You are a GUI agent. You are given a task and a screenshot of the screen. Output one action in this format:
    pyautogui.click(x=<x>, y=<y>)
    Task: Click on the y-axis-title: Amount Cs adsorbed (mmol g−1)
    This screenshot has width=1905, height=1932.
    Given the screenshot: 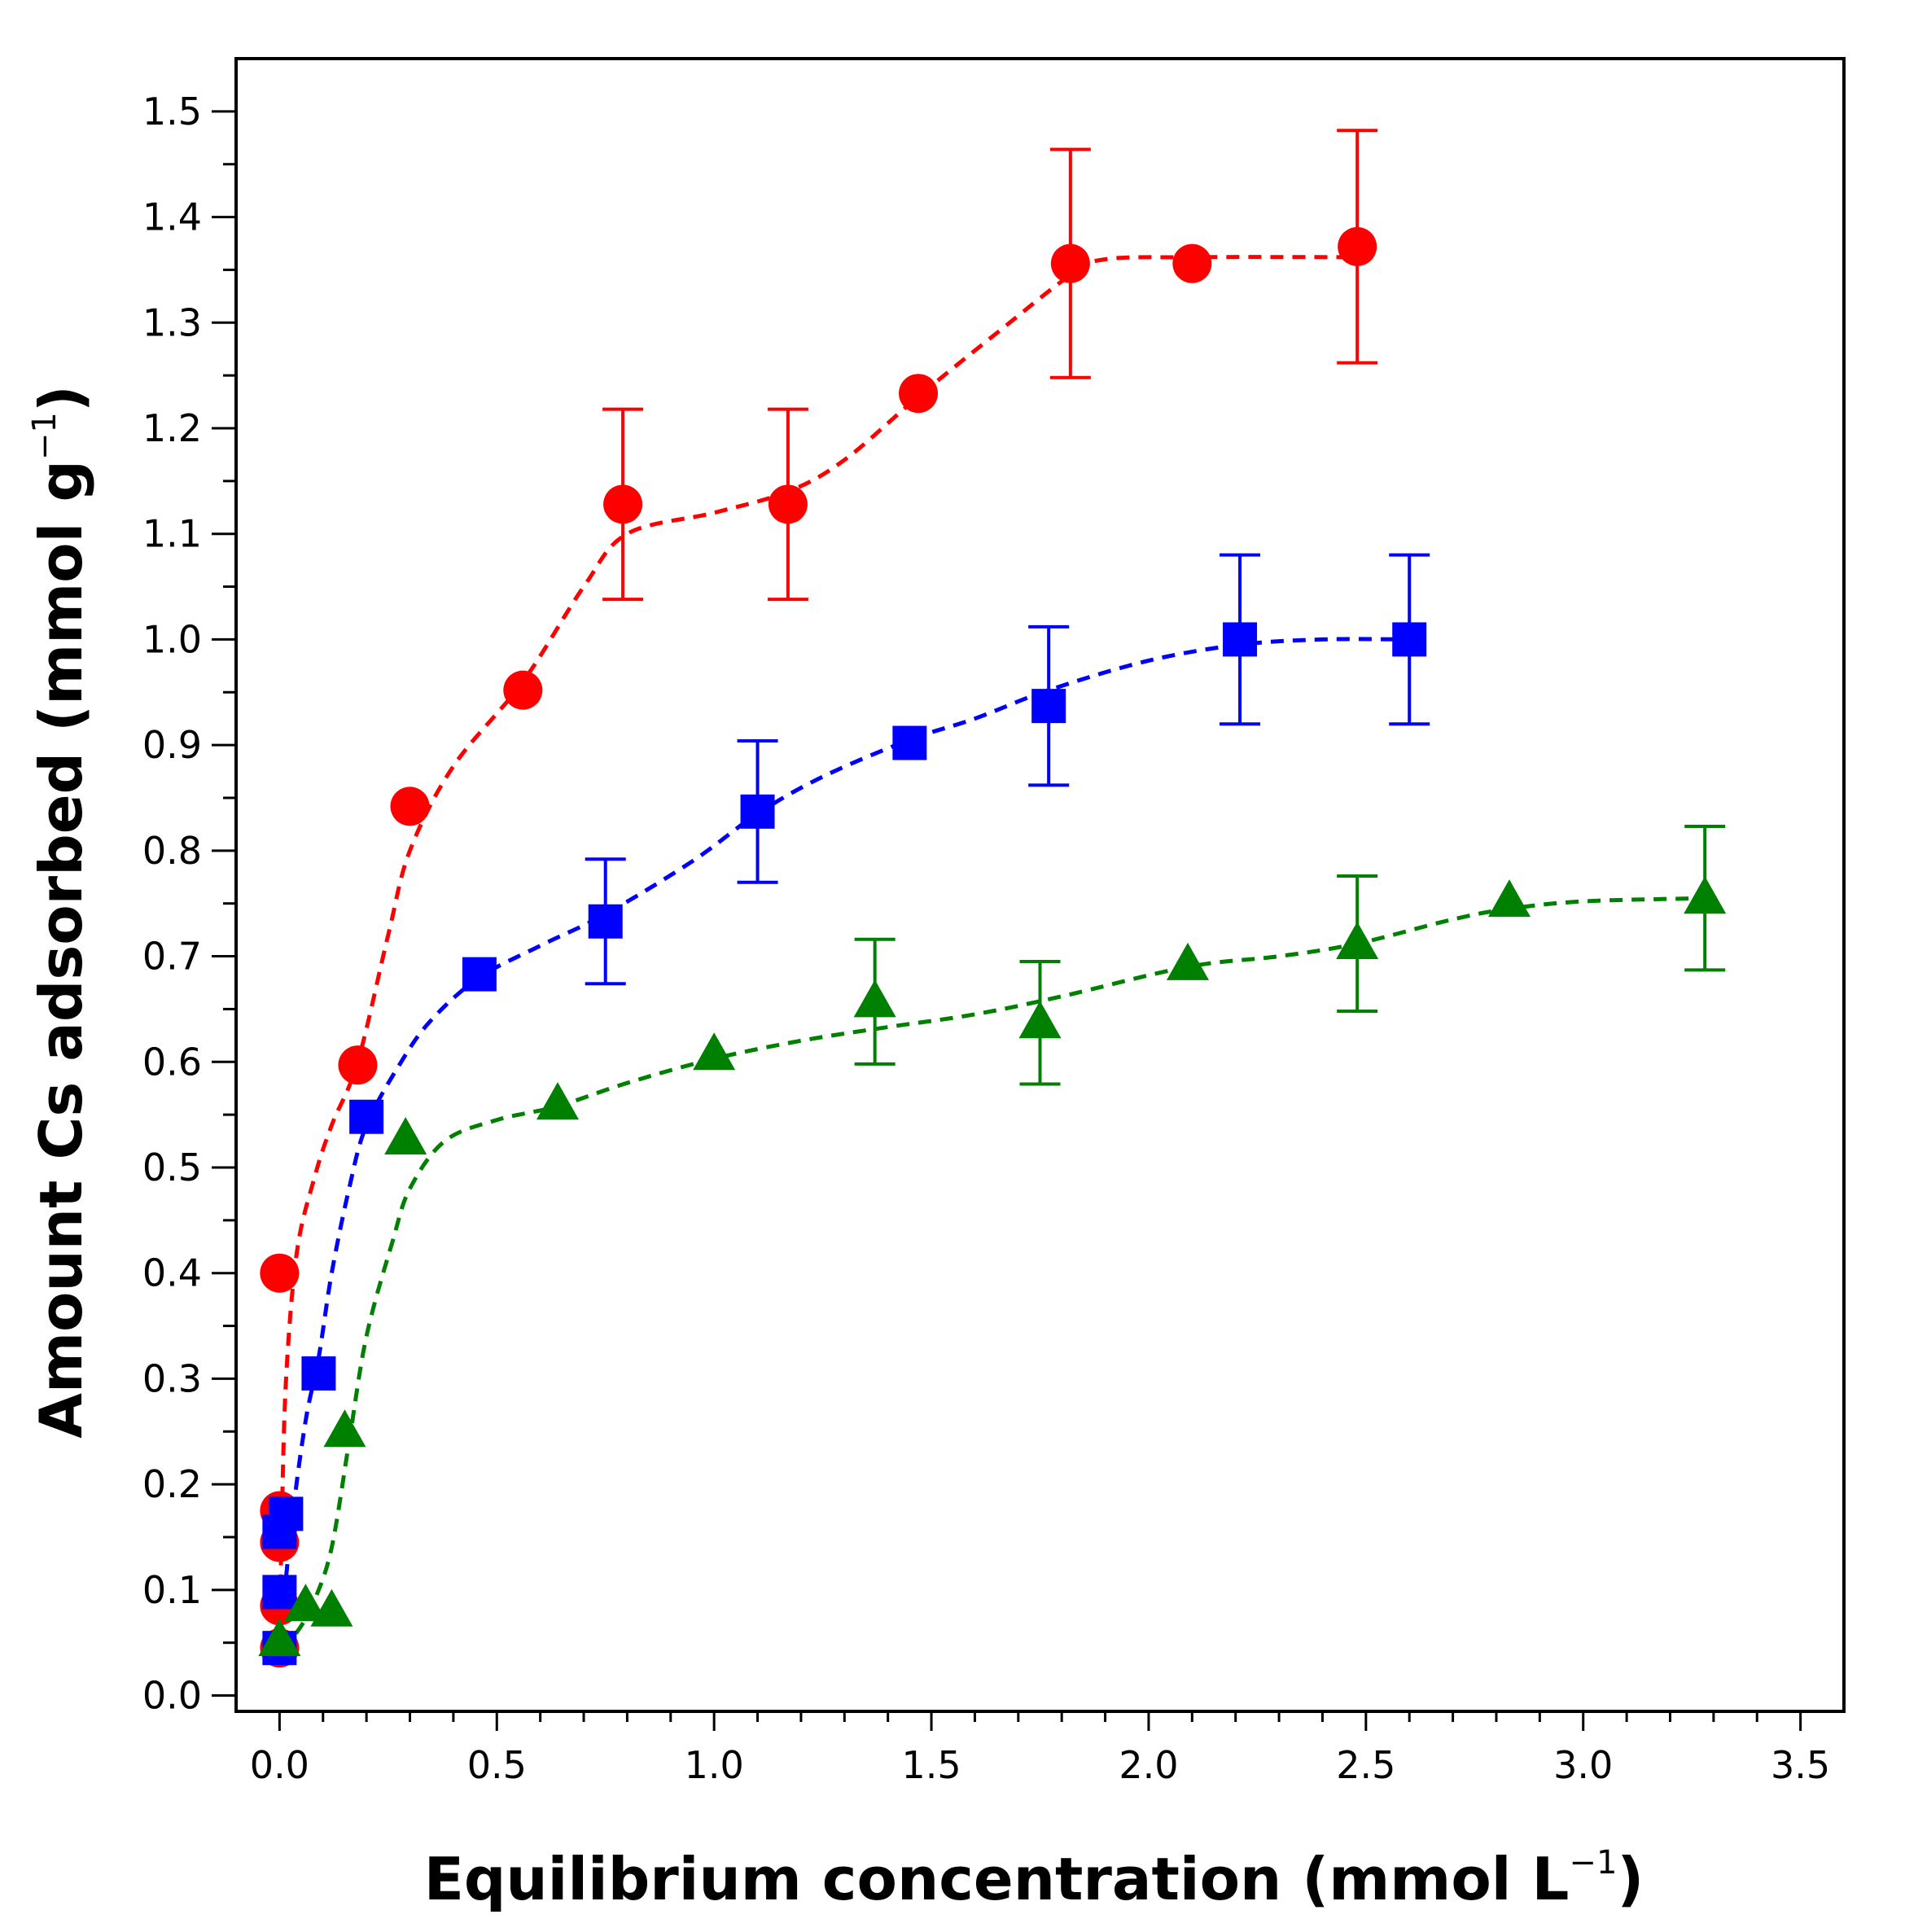 What is the action you would take?
    pyautogui.click(x=60, y=911)
    